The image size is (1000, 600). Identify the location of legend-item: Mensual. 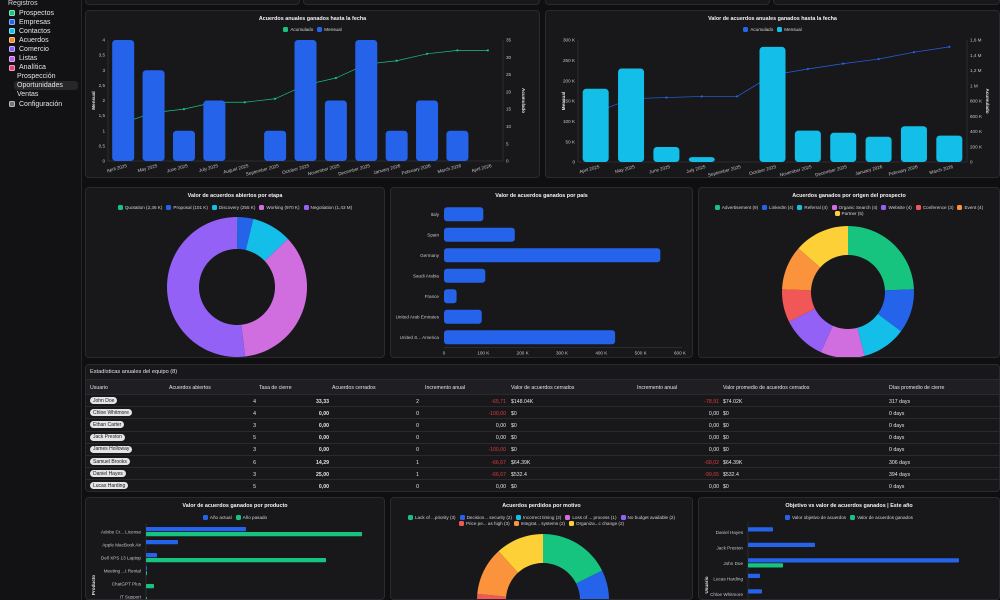
(789, 29).